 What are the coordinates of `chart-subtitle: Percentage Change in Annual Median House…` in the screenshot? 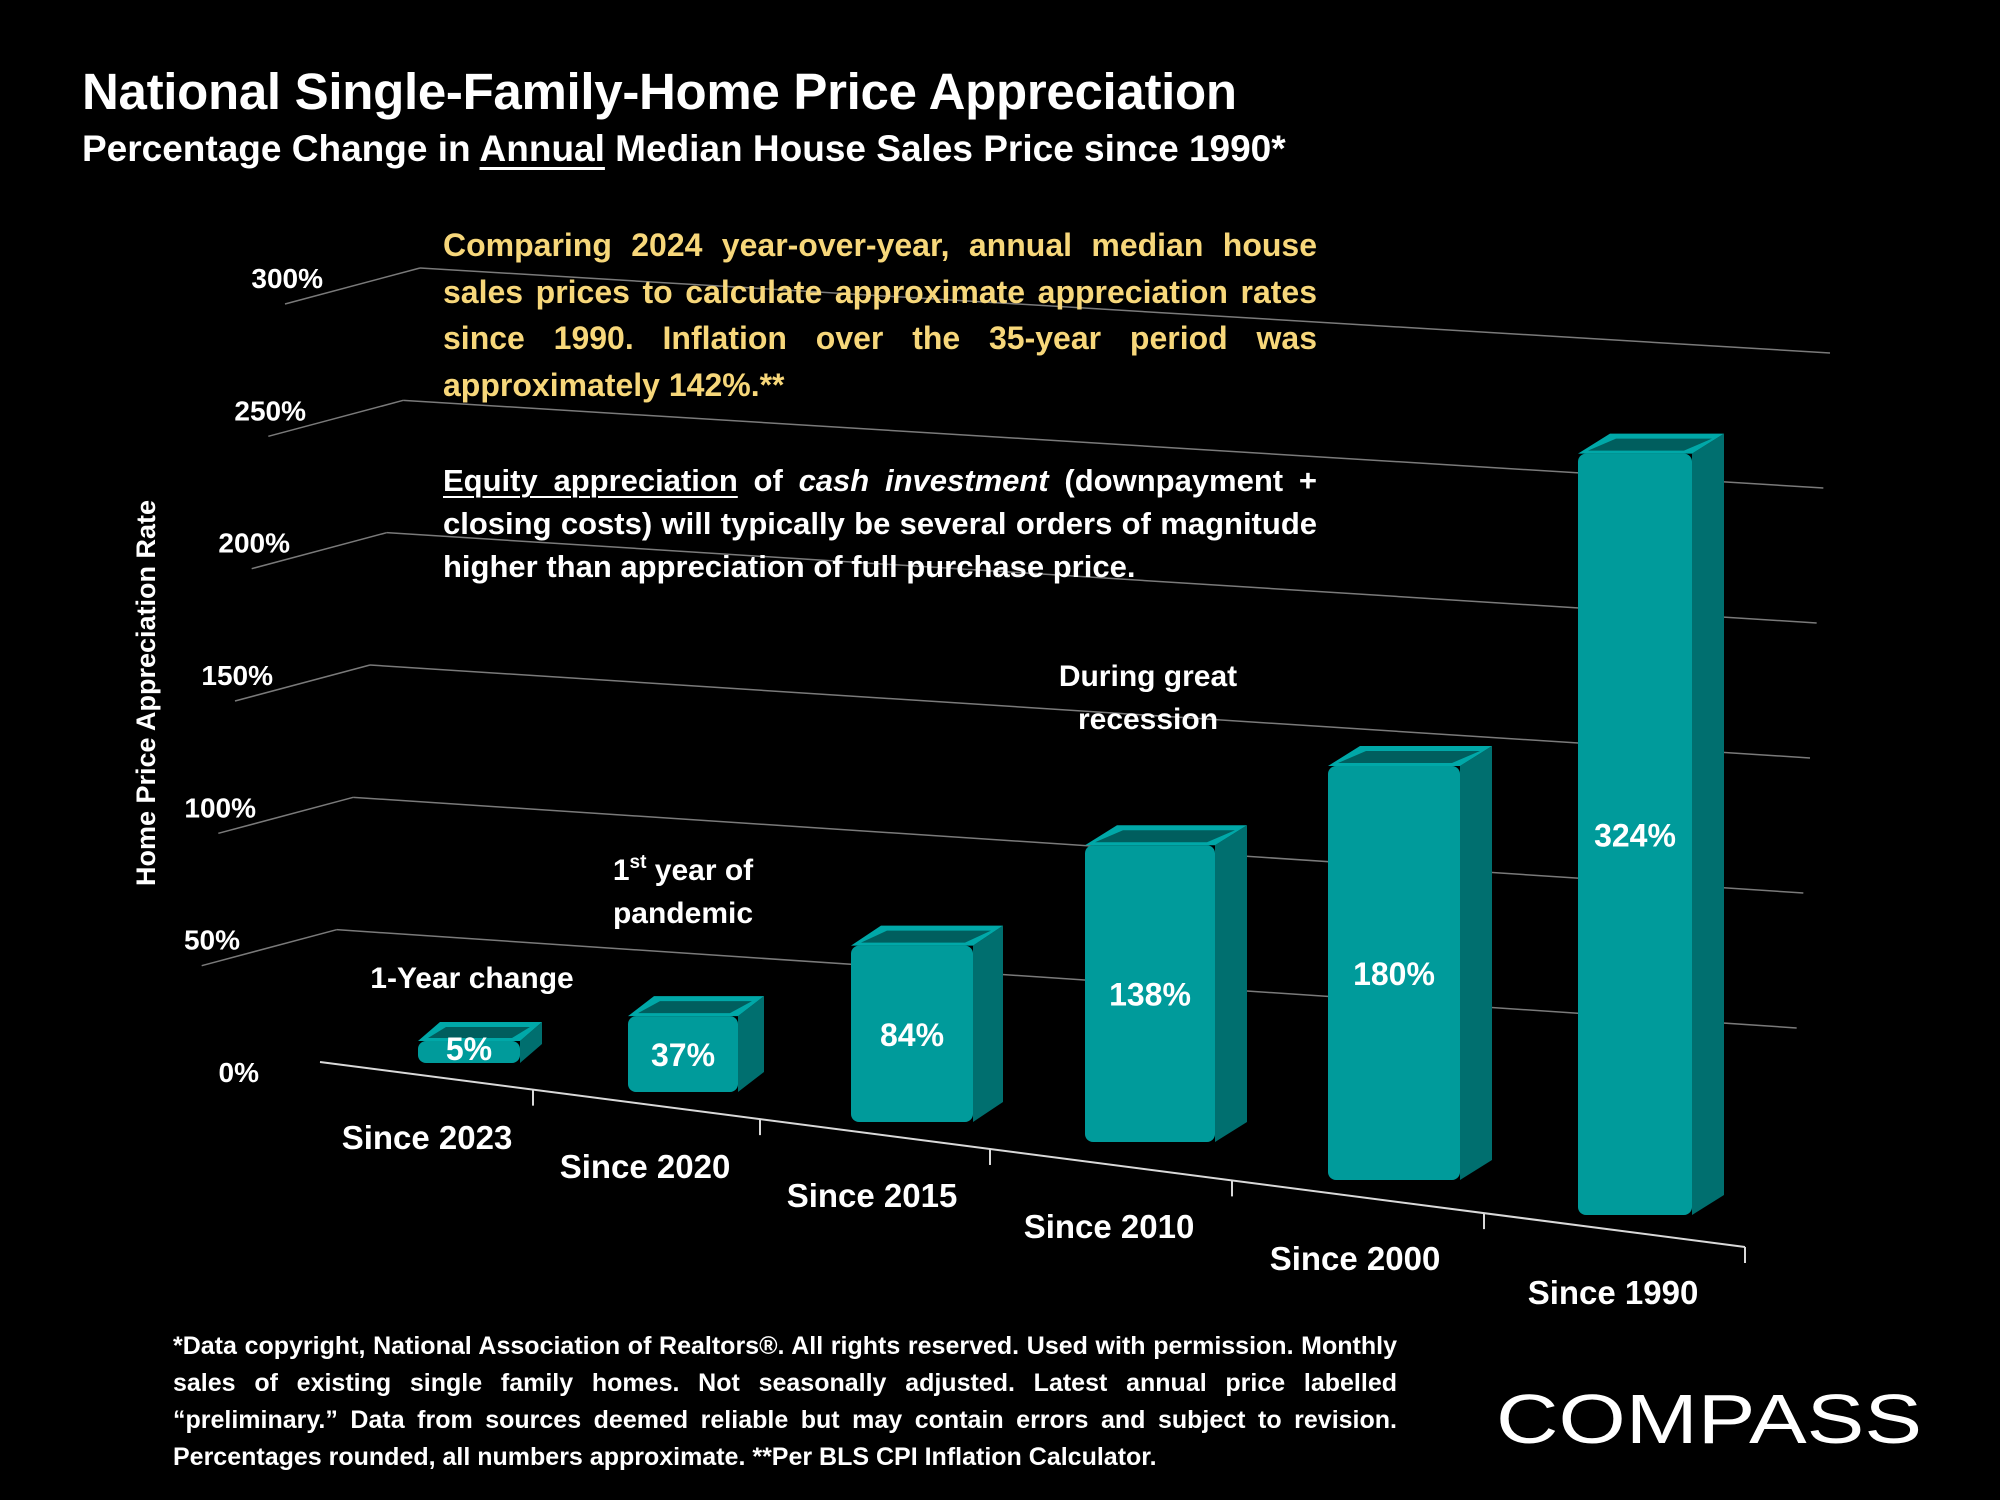 It's located at (684, 149).